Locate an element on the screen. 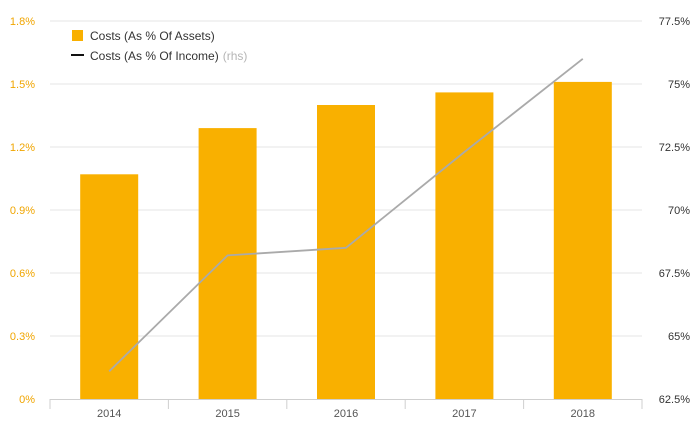 Image resolution: width=700 pixels, height=433 pixels. right-tick-label: 75% is located at coordinates (679, 85).